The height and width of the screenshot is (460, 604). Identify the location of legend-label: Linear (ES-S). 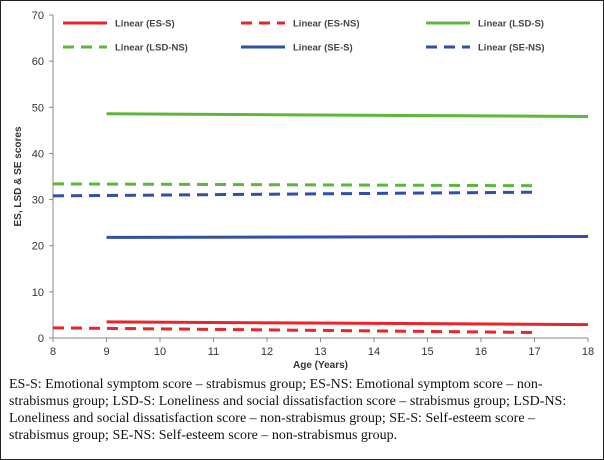
(145, 24).